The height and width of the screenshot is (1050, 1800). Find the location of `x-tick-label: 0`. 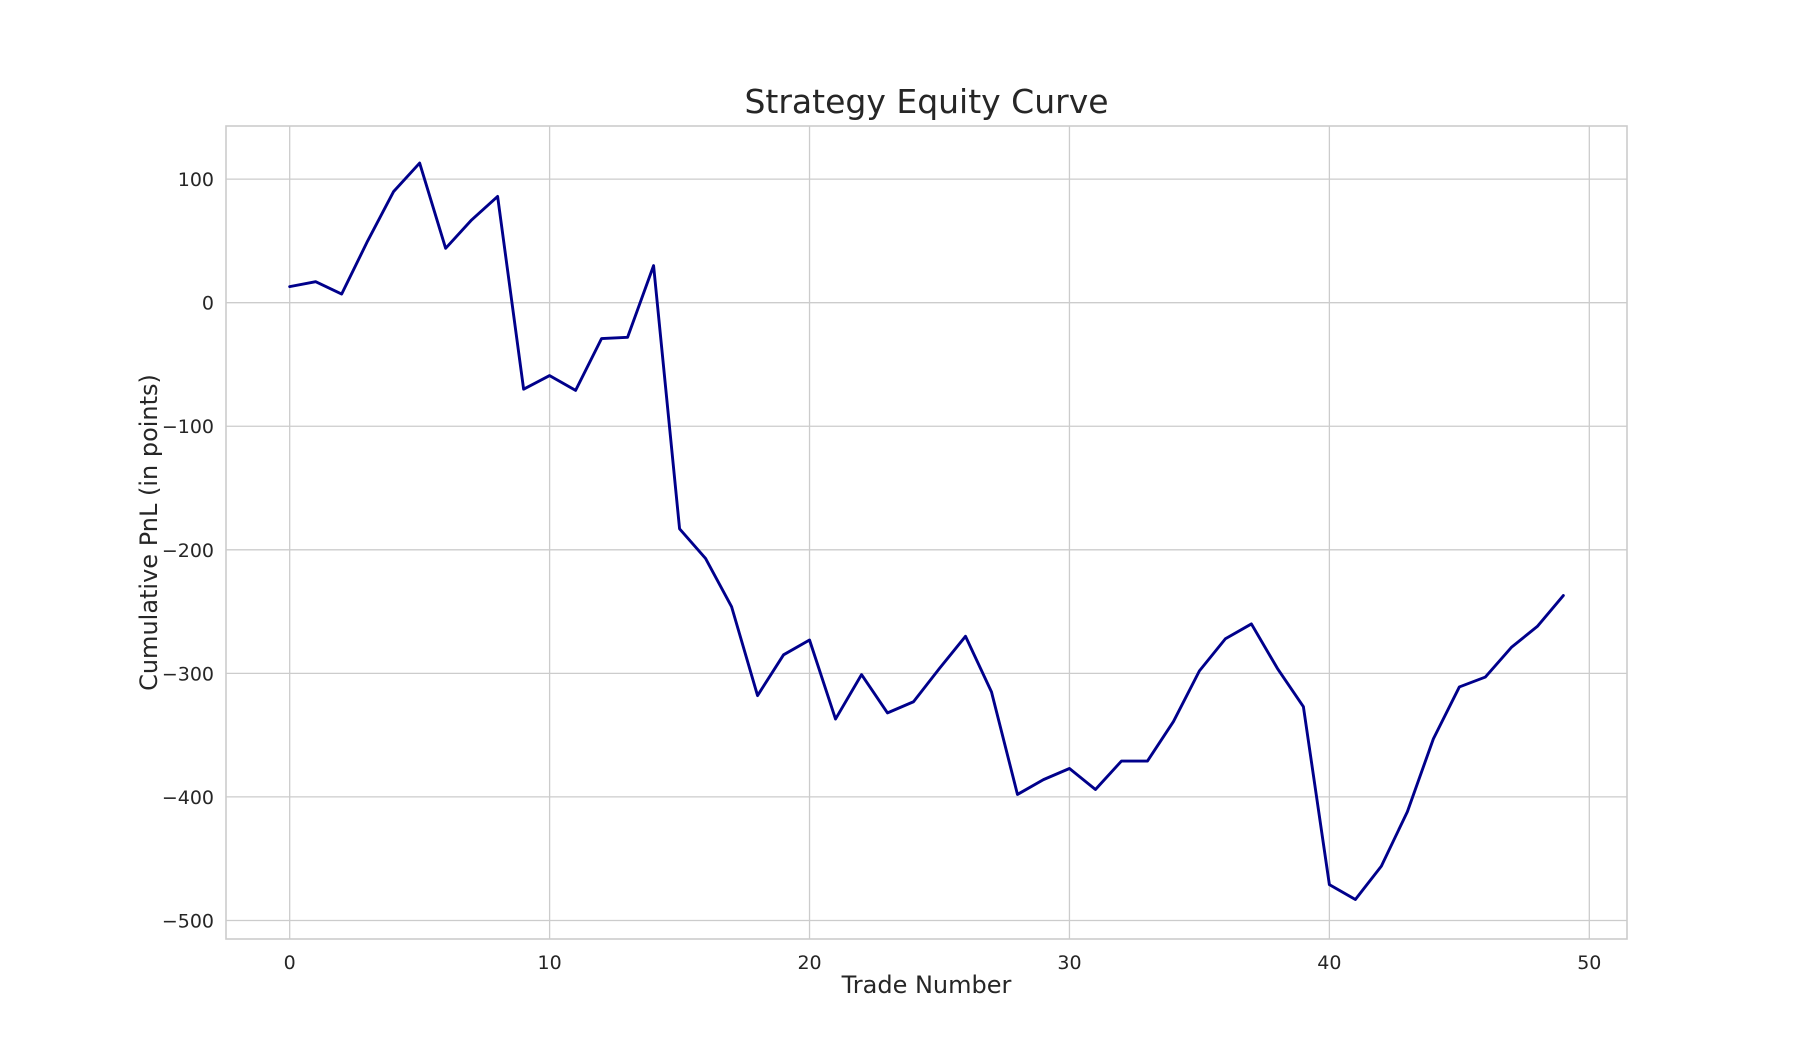

x-tick-label: 0 is located at coordinates (290, 963).